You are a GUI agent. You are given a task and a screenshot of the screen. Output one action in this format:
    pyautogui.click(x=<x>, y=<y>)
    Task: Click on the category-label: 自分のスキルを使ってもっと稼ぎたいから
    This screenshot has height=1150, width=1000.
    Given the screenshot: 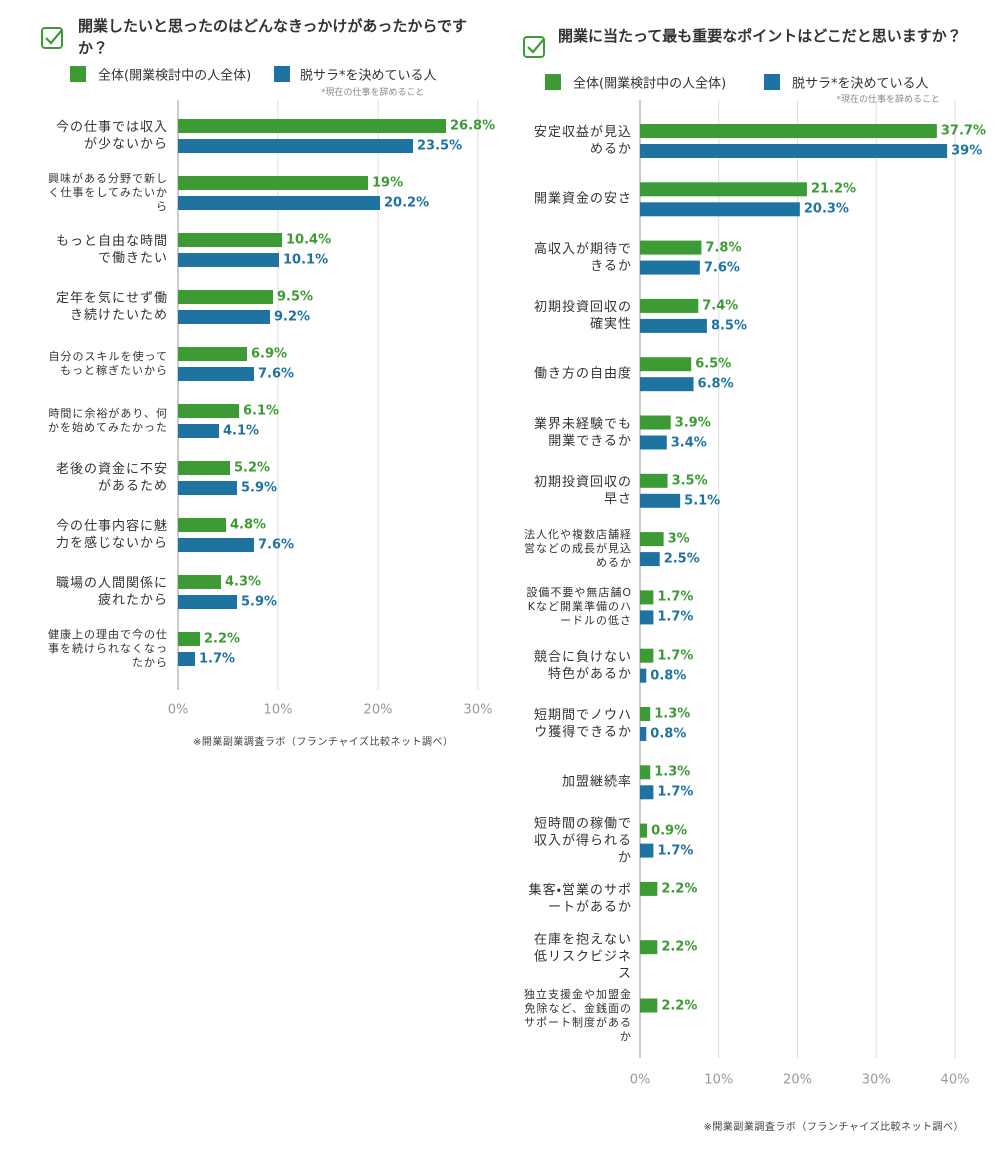 What is the action you would take?
    pyautogui.click(x=108, y=363)
    